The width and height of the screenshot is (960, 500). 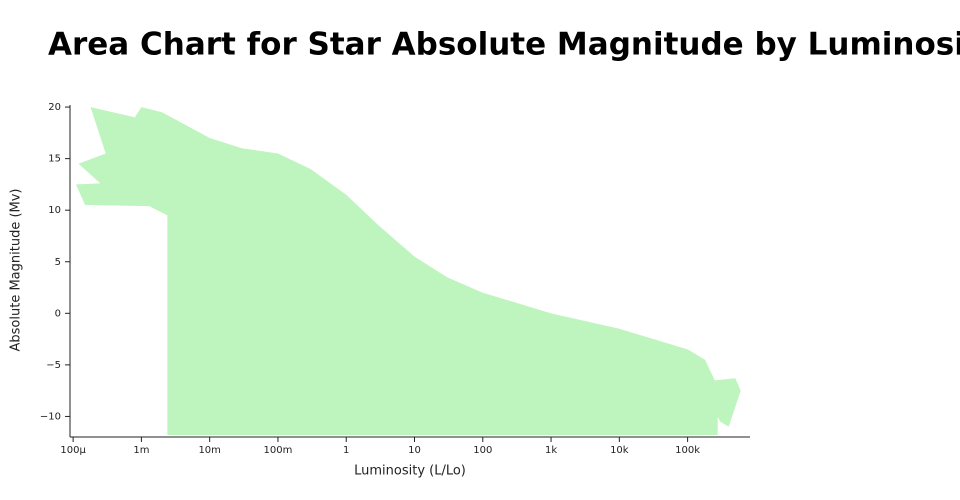 I want to click on y-tick-label: 15, so click(x=54, y=159).